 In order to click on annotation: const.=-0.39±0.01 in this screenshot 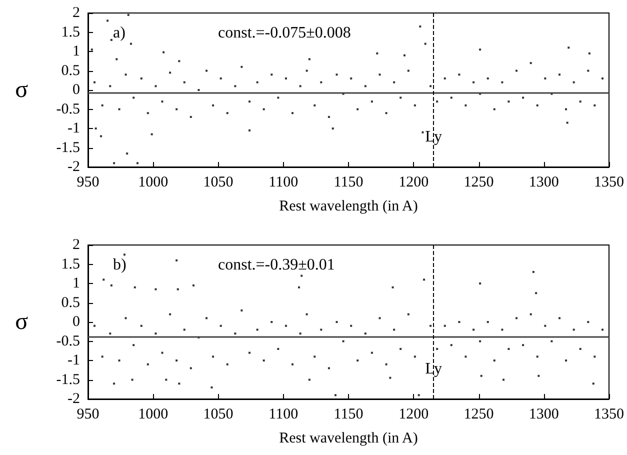, I will do `click(276, 265)`.